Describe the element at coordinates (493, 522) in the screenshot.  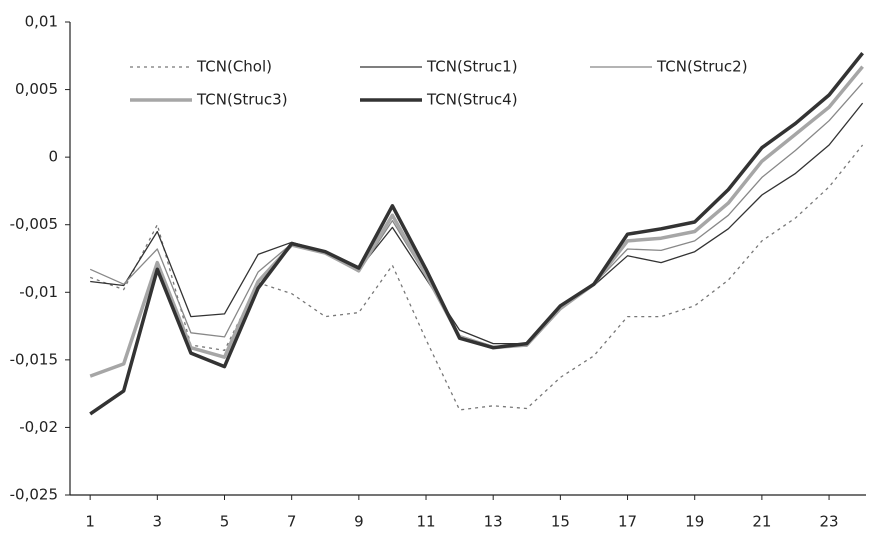
I see `x-tick-label: 13` at that location.